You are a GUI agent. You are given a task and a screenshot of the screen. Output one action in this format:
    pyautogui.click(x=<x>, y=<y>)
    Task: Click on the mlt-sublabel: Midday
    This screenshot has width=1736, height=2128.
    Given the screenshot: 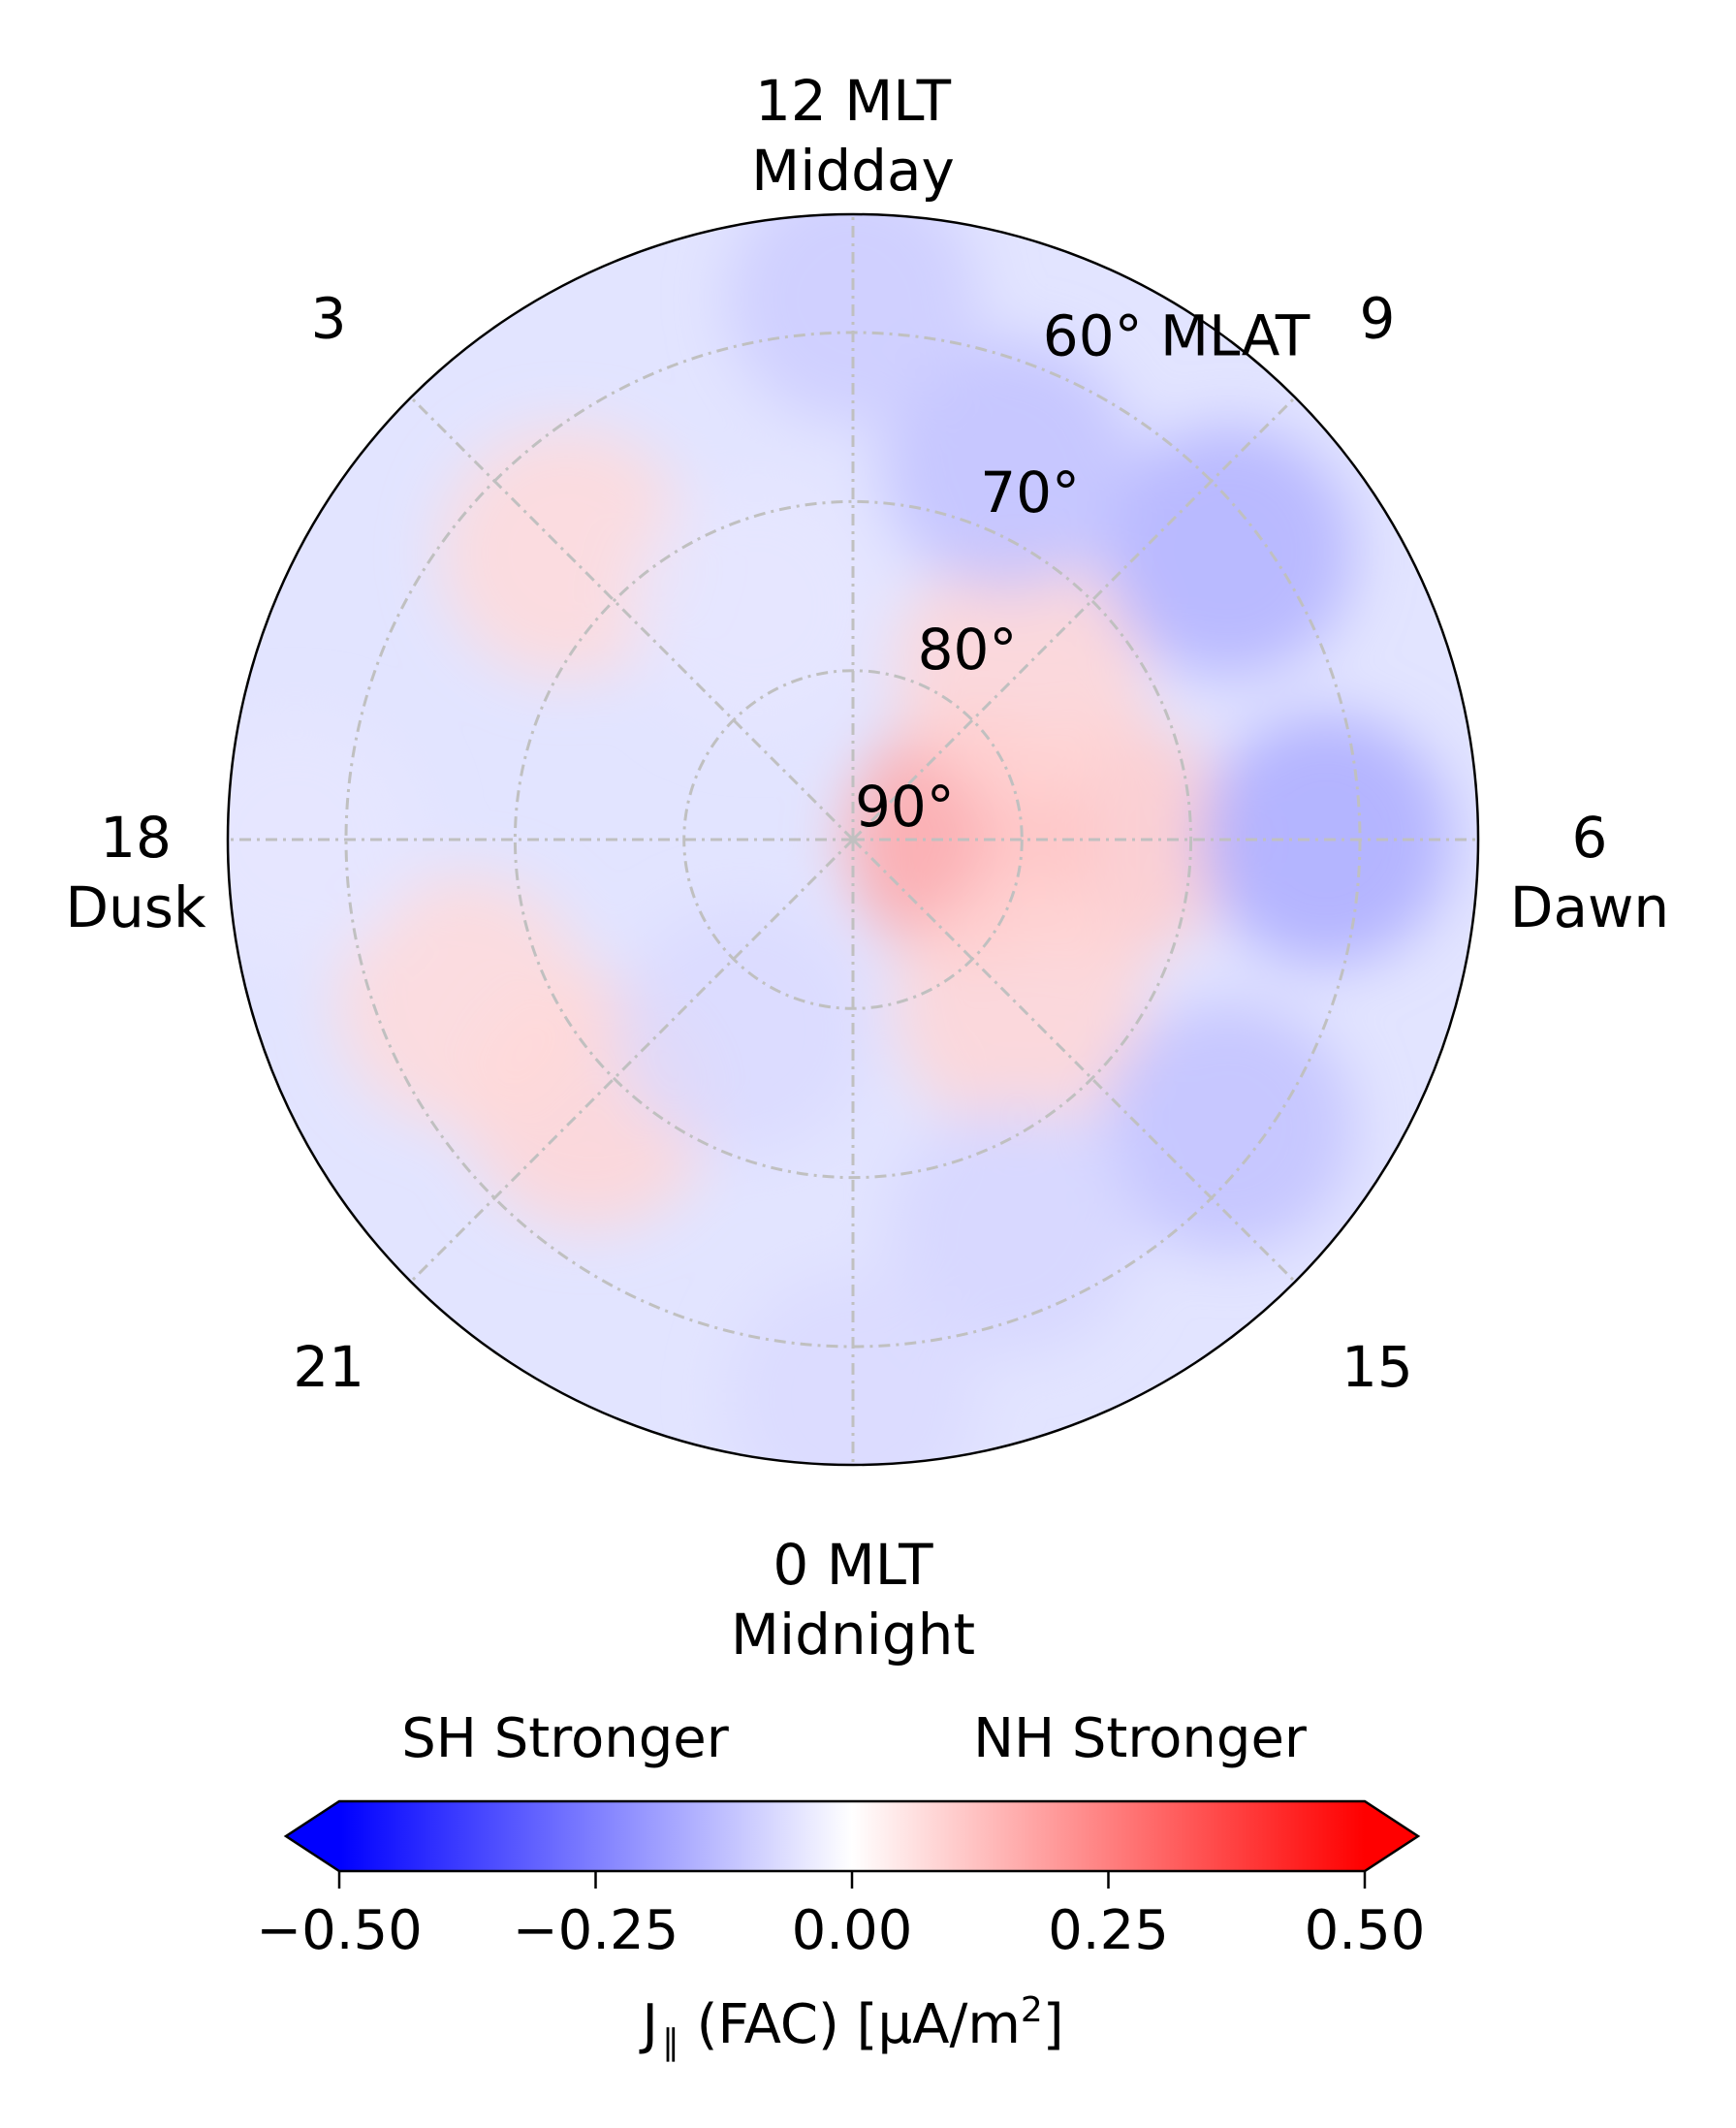 What is the action you would take?
    pyautogui.click(x=853, y=171)
    